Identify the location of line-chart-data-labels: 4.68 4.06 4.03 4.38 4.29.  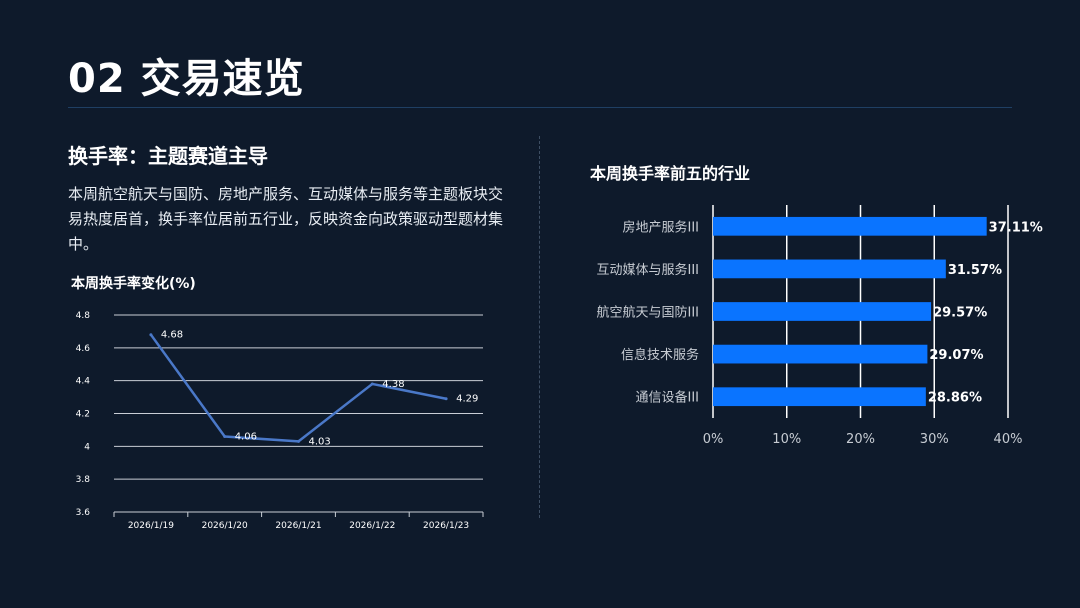
(319, 389).